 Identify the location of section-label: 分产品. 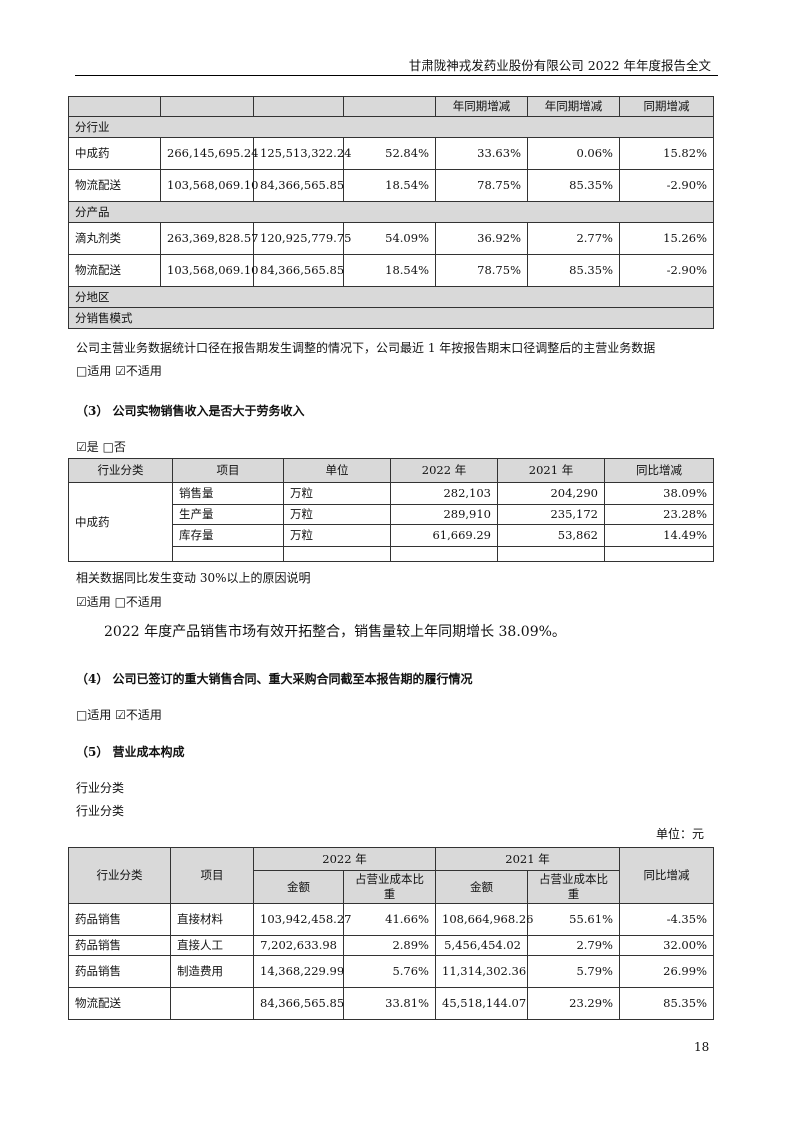
(391, 212).